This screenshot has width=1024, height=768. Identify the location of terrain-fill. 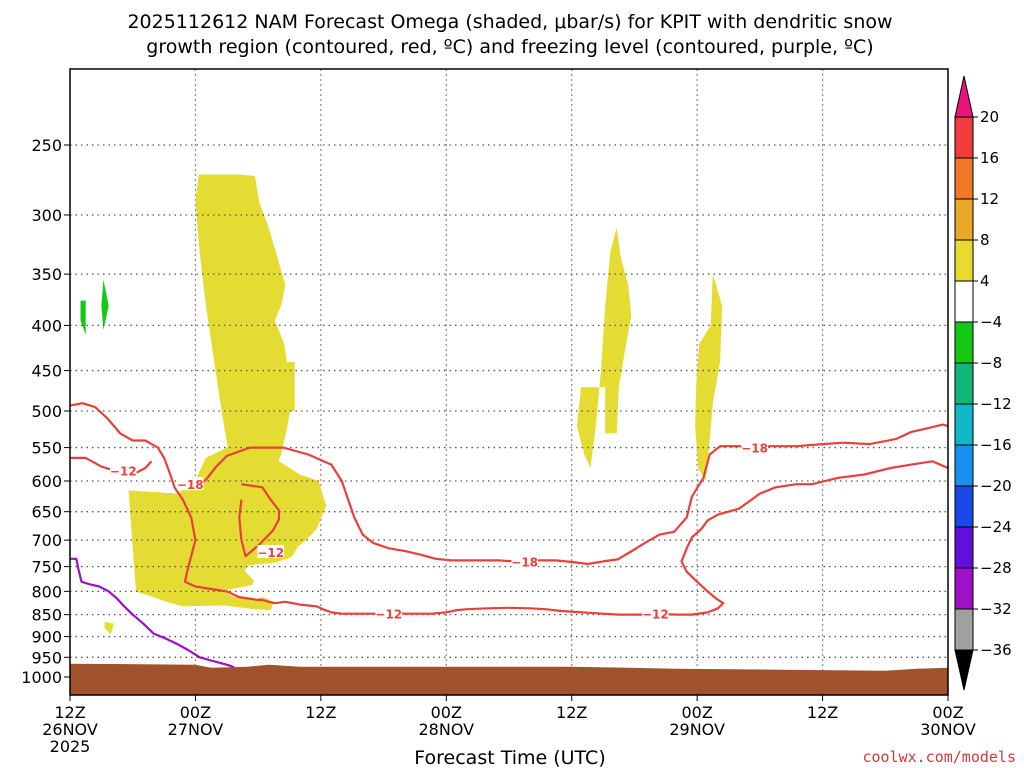
(509, 679).